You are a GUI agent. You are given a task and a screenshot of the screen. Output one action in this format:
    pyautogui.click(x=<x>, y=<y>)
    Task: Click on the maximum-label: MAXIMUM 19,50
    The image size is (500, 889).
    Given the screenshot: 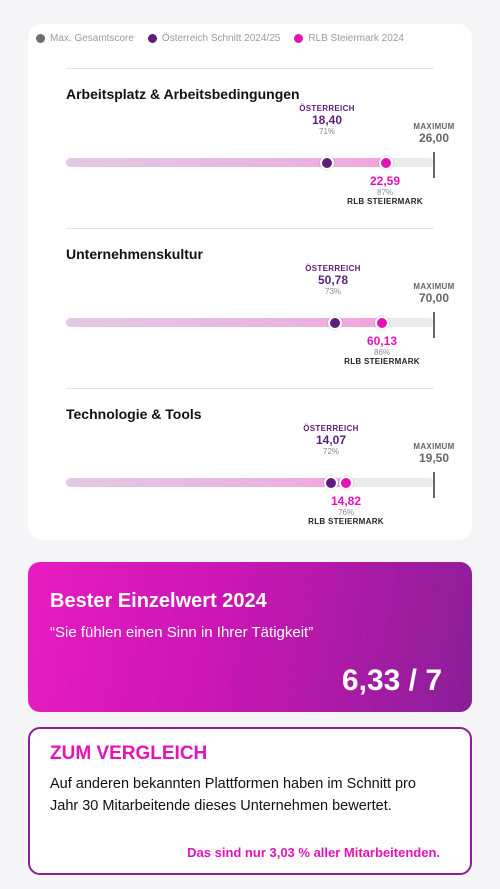 What is the action you would take?
    pyautogui.click(x=433, y=453)
    